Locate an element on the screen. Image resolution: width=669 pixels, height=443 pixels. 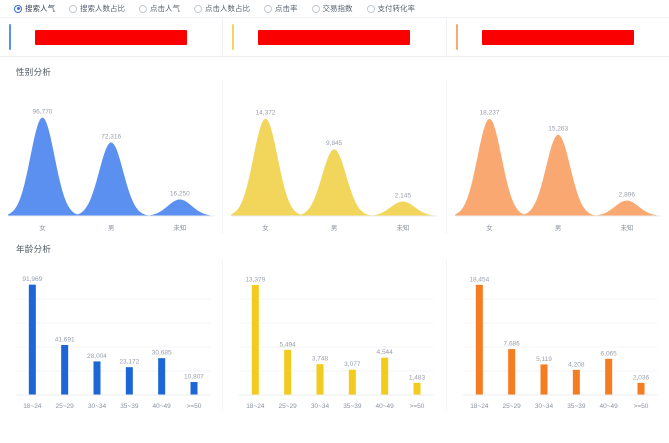
age-value-label-5: 2,036 is located at coordinates (641, 377).